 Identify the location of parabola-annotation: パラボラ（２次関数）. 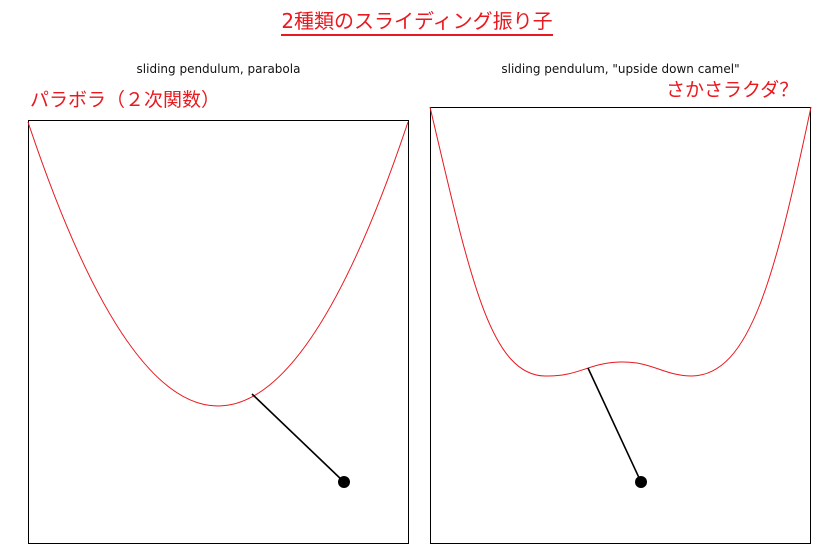
(125, 100).